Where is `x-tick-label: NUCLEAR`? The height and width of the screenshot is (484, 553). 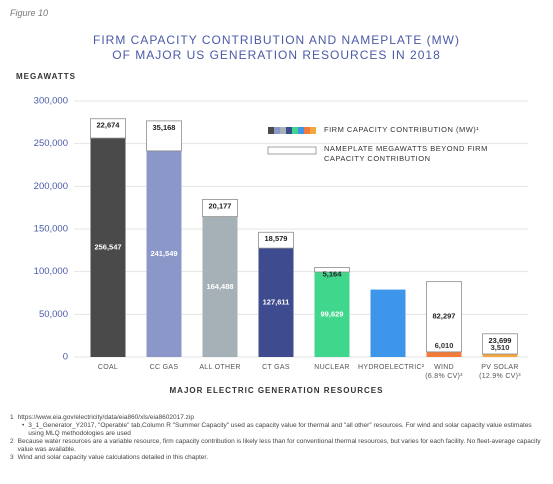 x-tick-label: NUCLEAR is located at coordinates (332, 367).